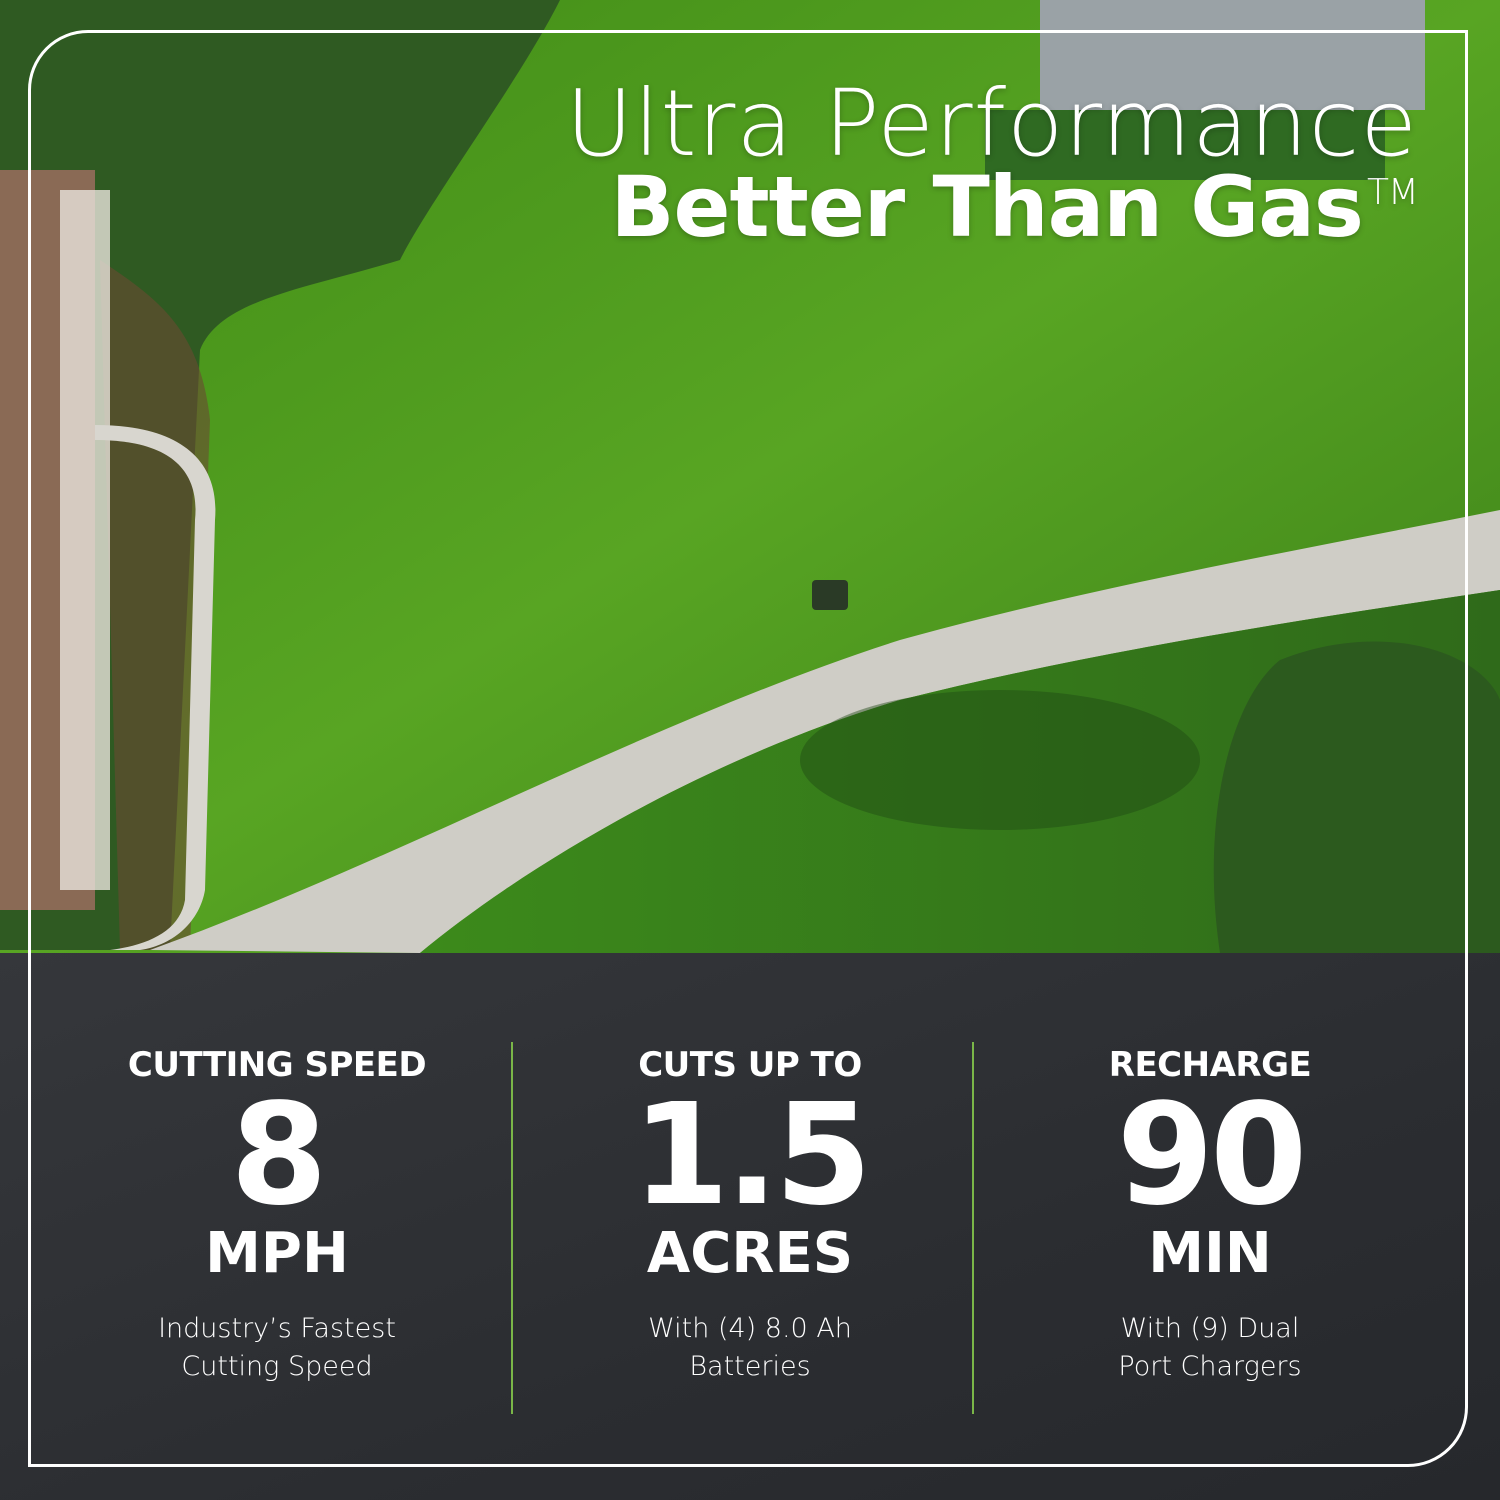  I want to click on stat-value: 8, so click(278, 1155).